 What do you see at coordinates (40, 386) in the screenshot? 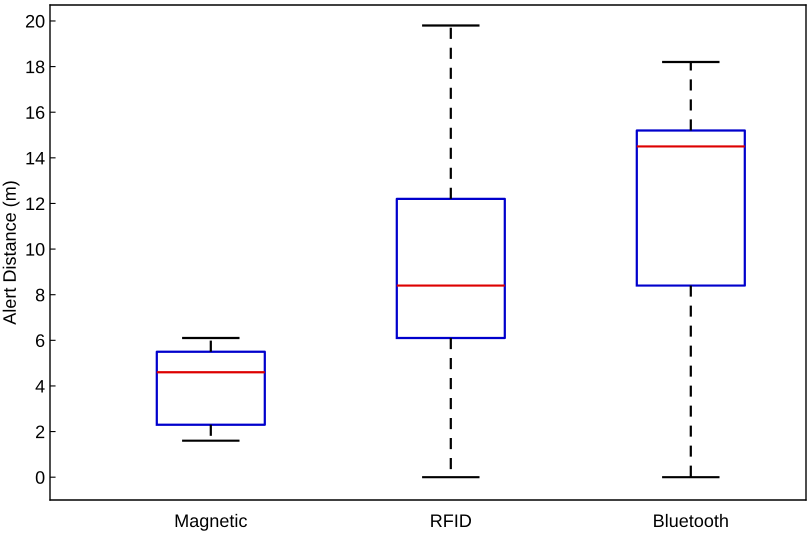
I see `y-tick-label: 4` at bounding box center [40, 386].